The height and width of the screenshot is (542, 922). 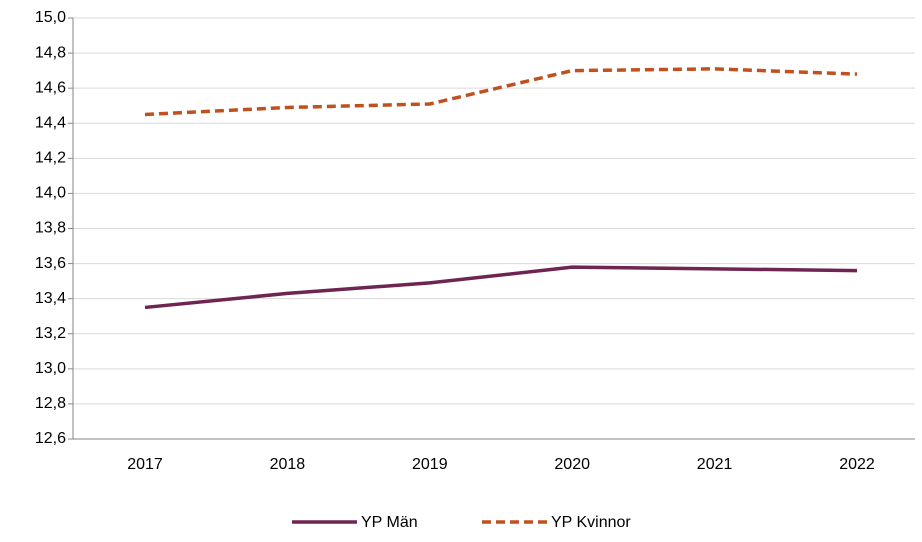 I want to click on y-tick-label: 13,2, so click(x=50, y=333).